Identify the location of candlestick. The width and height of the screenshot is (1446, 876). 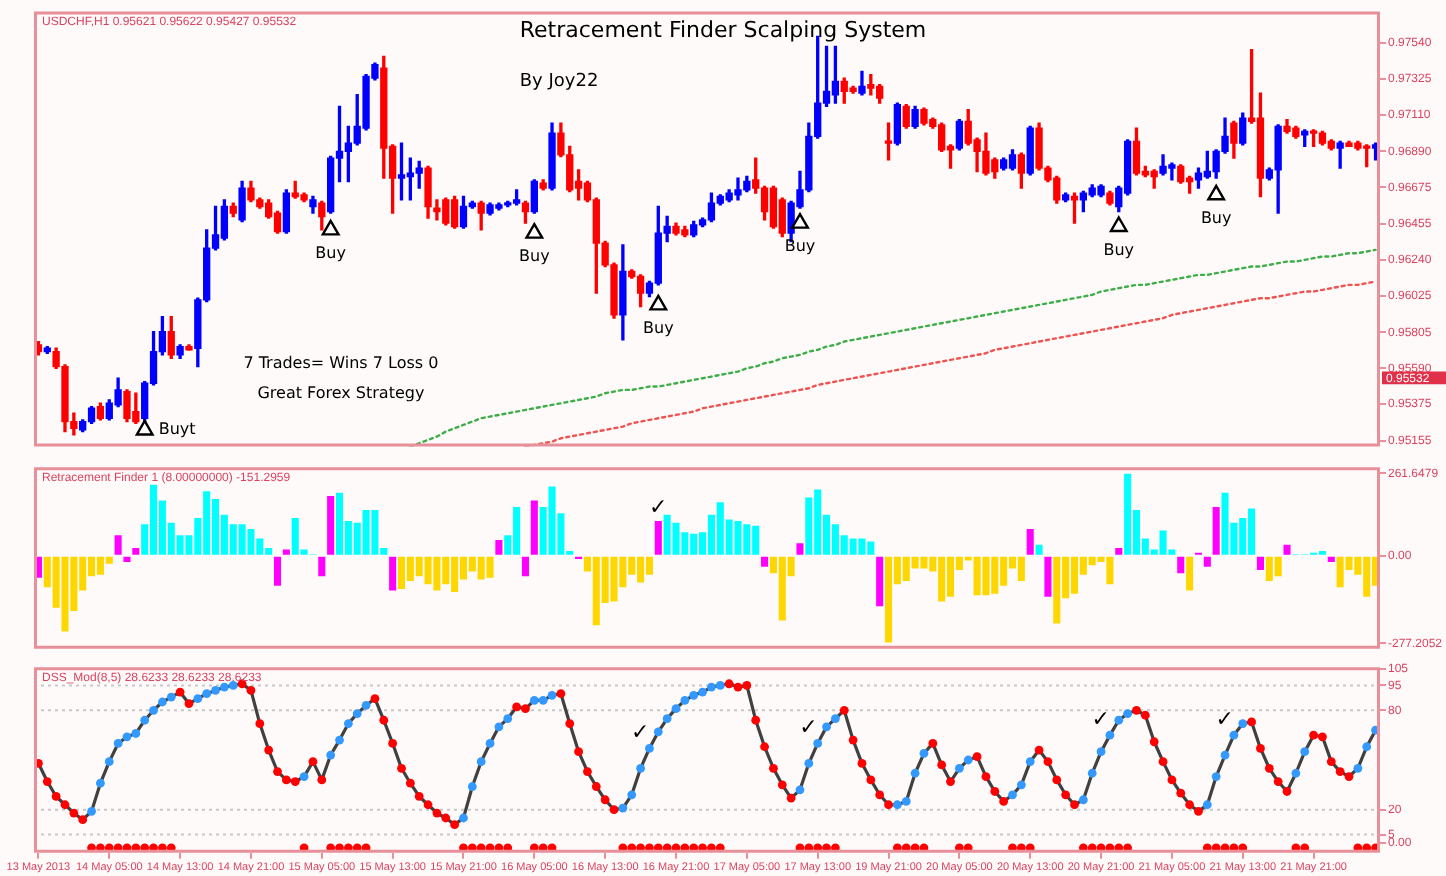
(1340, 154).